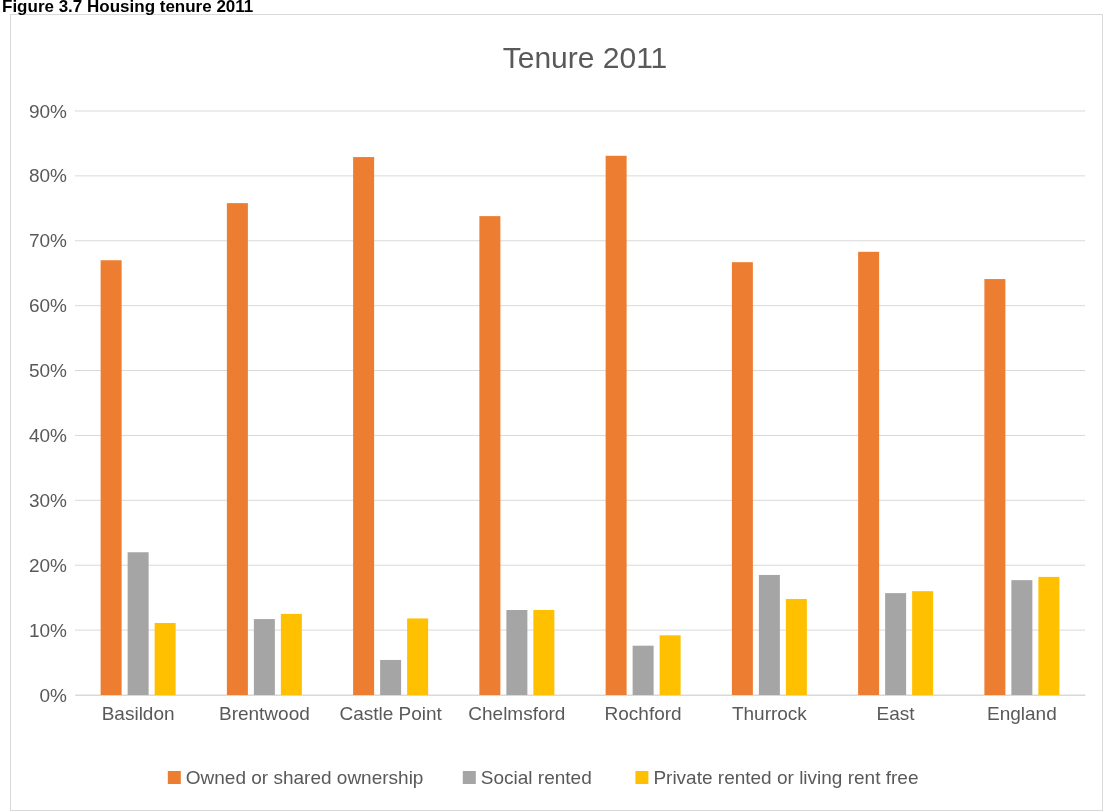 This screenshot has height=812, width=1104. I want to click on y-tick-label: 90%, so click(48, 111).